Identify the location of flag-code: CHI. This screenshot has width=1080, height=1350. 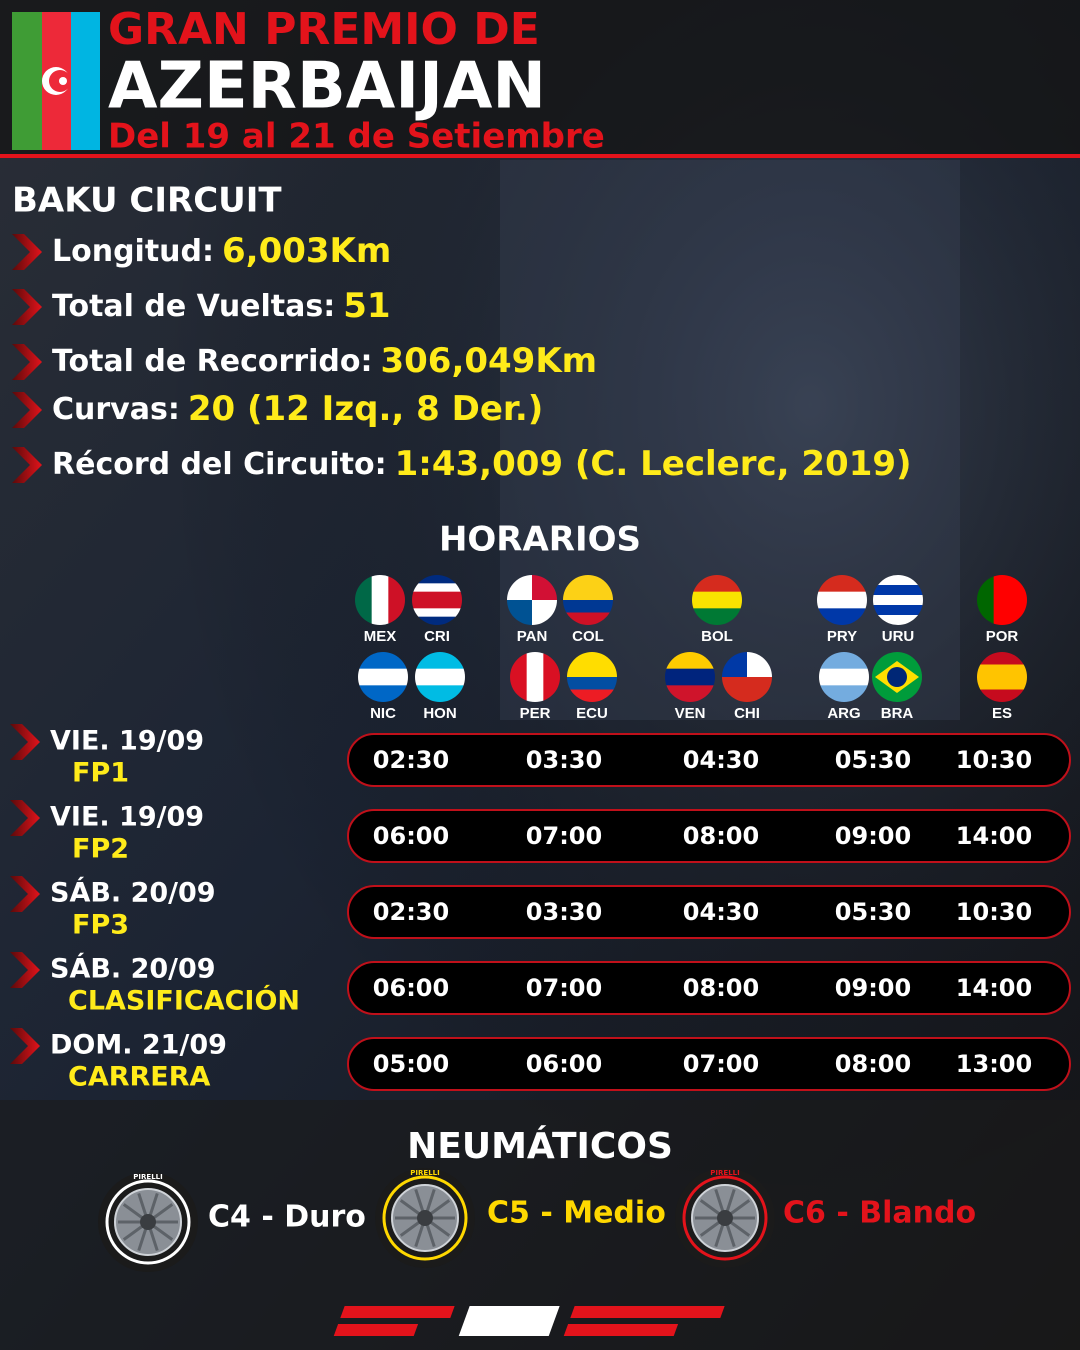
(747, 713).